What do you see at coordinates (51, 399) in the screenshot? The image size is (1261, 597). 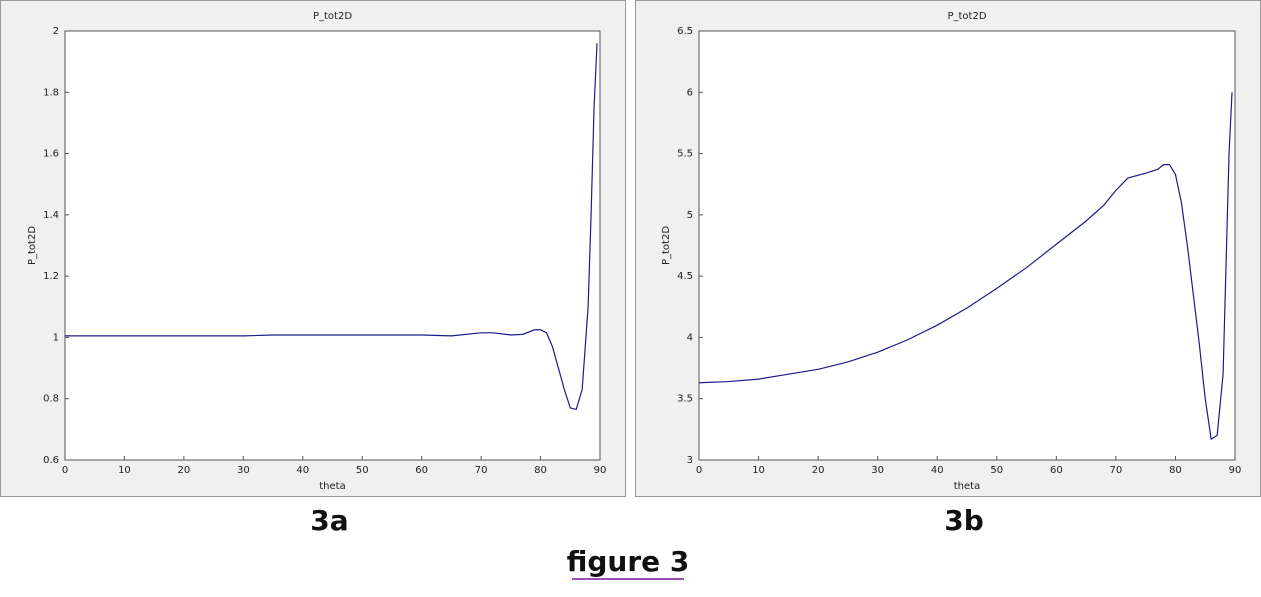 I see `y-tick-label: 0.8` at bounding box center [51, 399].